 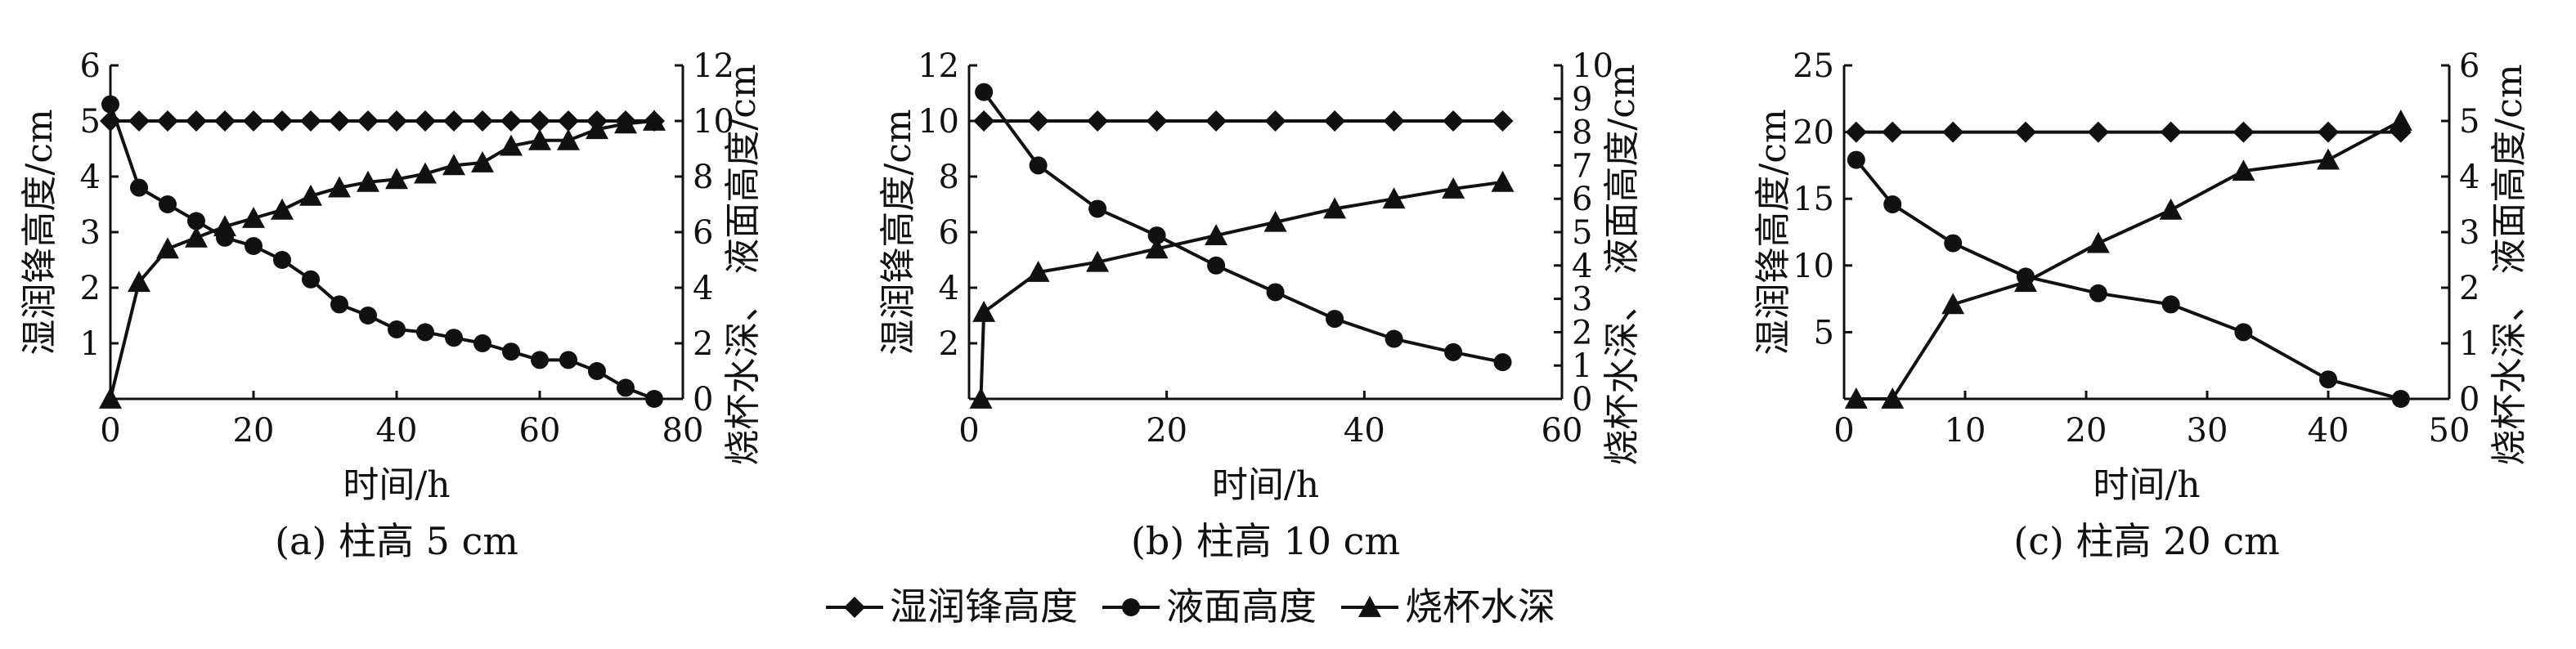 What do you see at coordinates (540, 431) in the screenshot?
I see `x-tick-label: 60` at bounding box center [540, 431].